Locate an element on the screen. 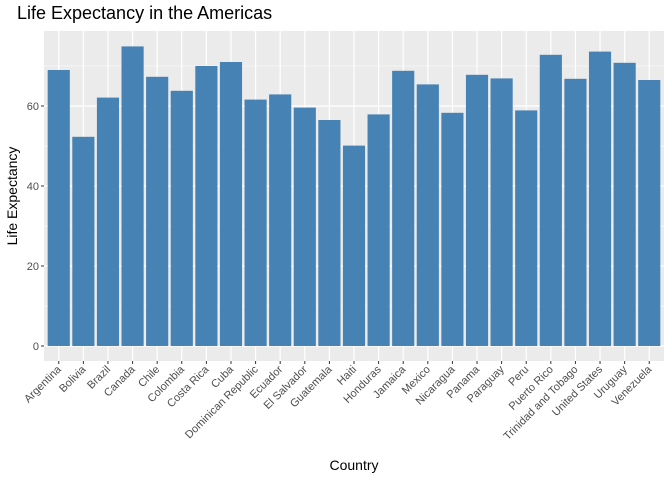 This screenshot has width=672, height=480. bar-haiti is located at coordinates (354, 245).